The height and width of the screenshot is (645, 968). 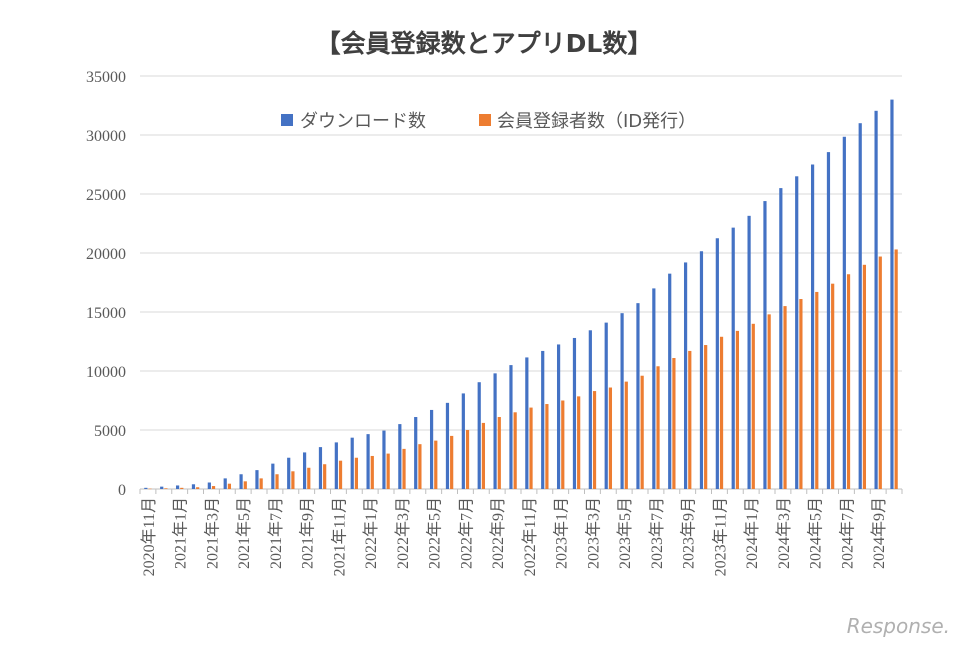 What do you see at coordinates (181, 533) in the screenshot?
I see `x-tick-label: 2021年1月` at bounding box center [181, 533].